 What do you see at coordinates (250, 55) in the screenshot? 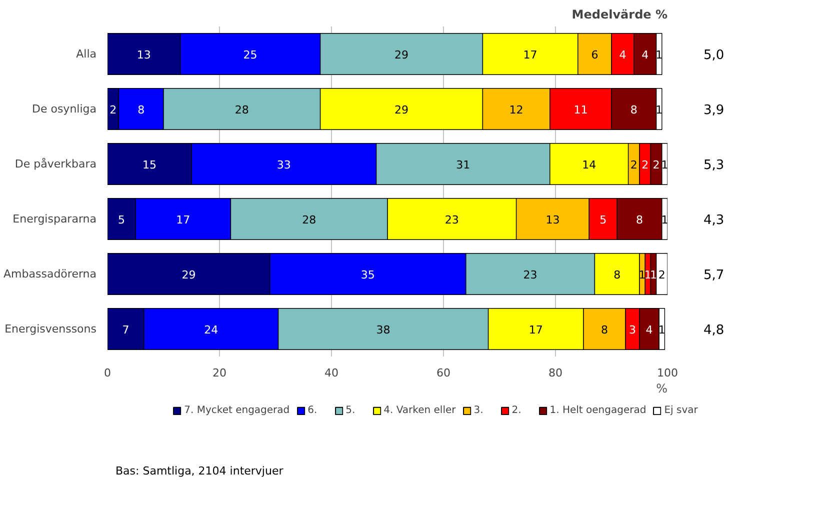
I see `data-label: 25` at bounding box center [250, 55].